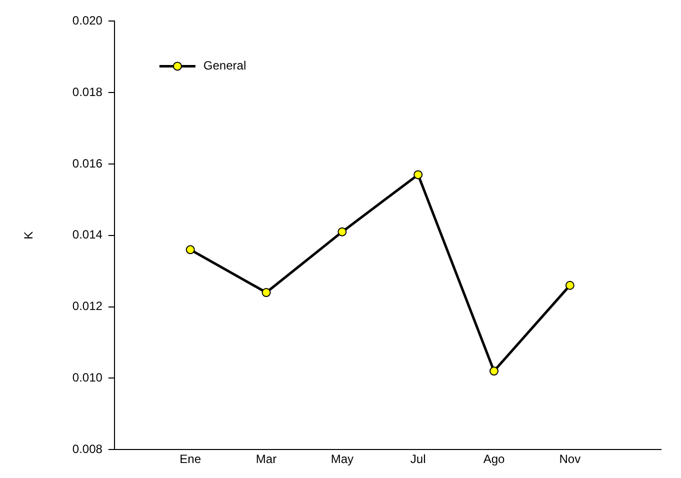 The image size is (681, 478). I want to click on y-tick-label: 0.014, so click(87, 235).